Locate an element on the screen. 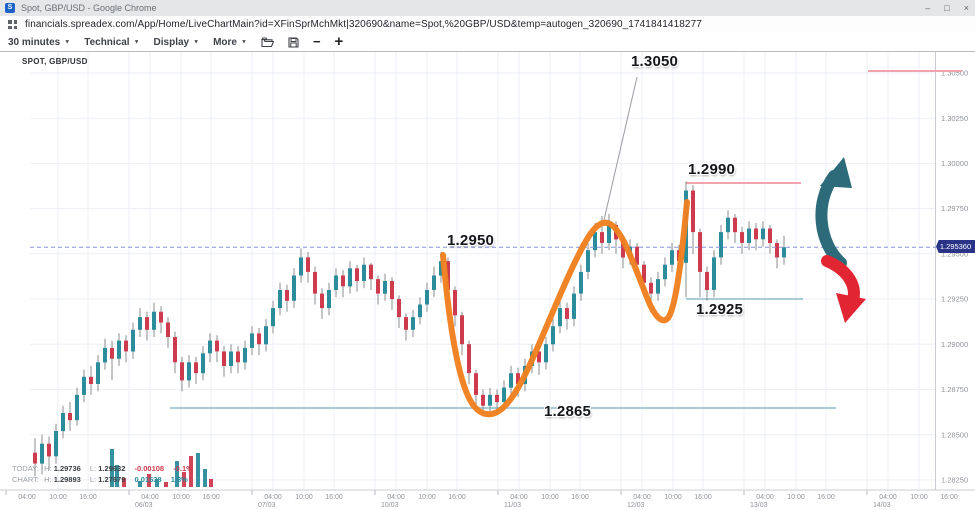 Image resolution: width=975 pixels, height=510 pixels. svg-text: 1.29750 is located at coordinates (954, 208).